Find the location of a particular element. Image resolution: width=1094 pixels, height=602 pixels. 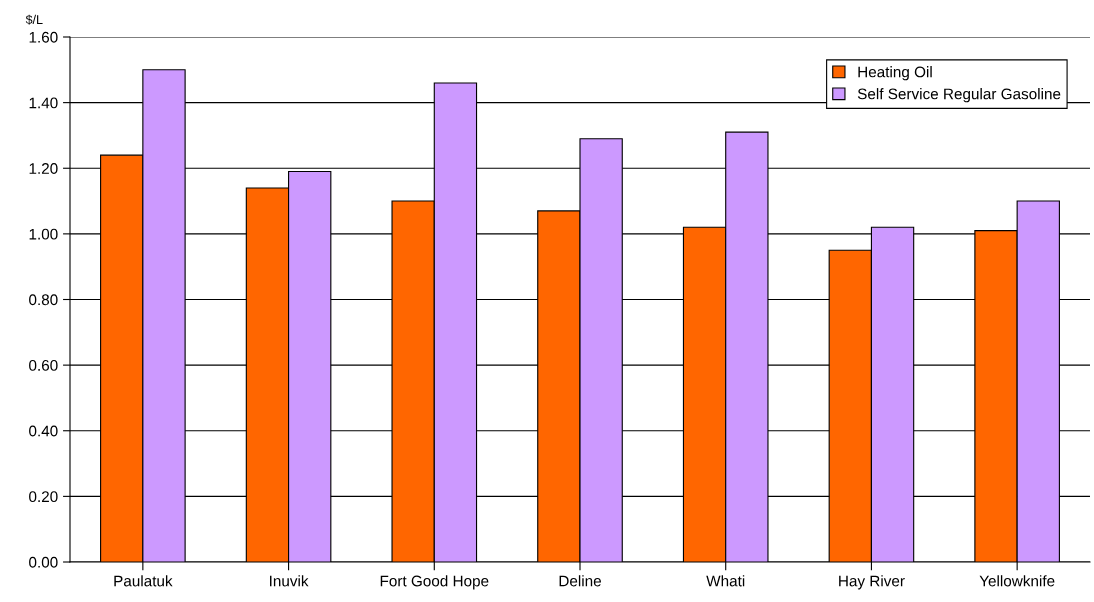

y-axis-title: $/L is located at coordinates (34, 19).